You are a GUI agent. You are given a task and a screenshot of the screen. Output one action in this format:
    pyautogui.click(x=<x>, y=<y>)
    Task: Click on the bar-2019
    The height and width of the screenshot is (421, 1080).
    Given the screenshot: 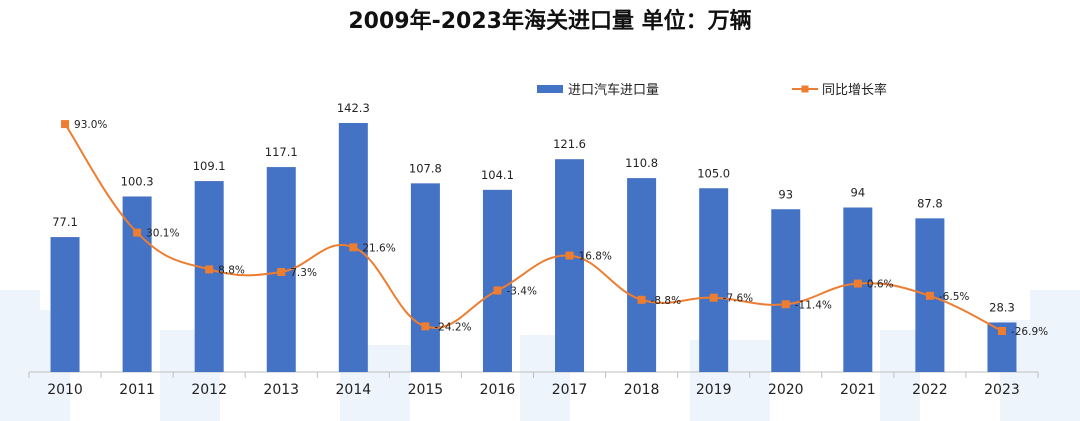 What is the action you would take?
    pyautogui.click(x=714, y=280)
    